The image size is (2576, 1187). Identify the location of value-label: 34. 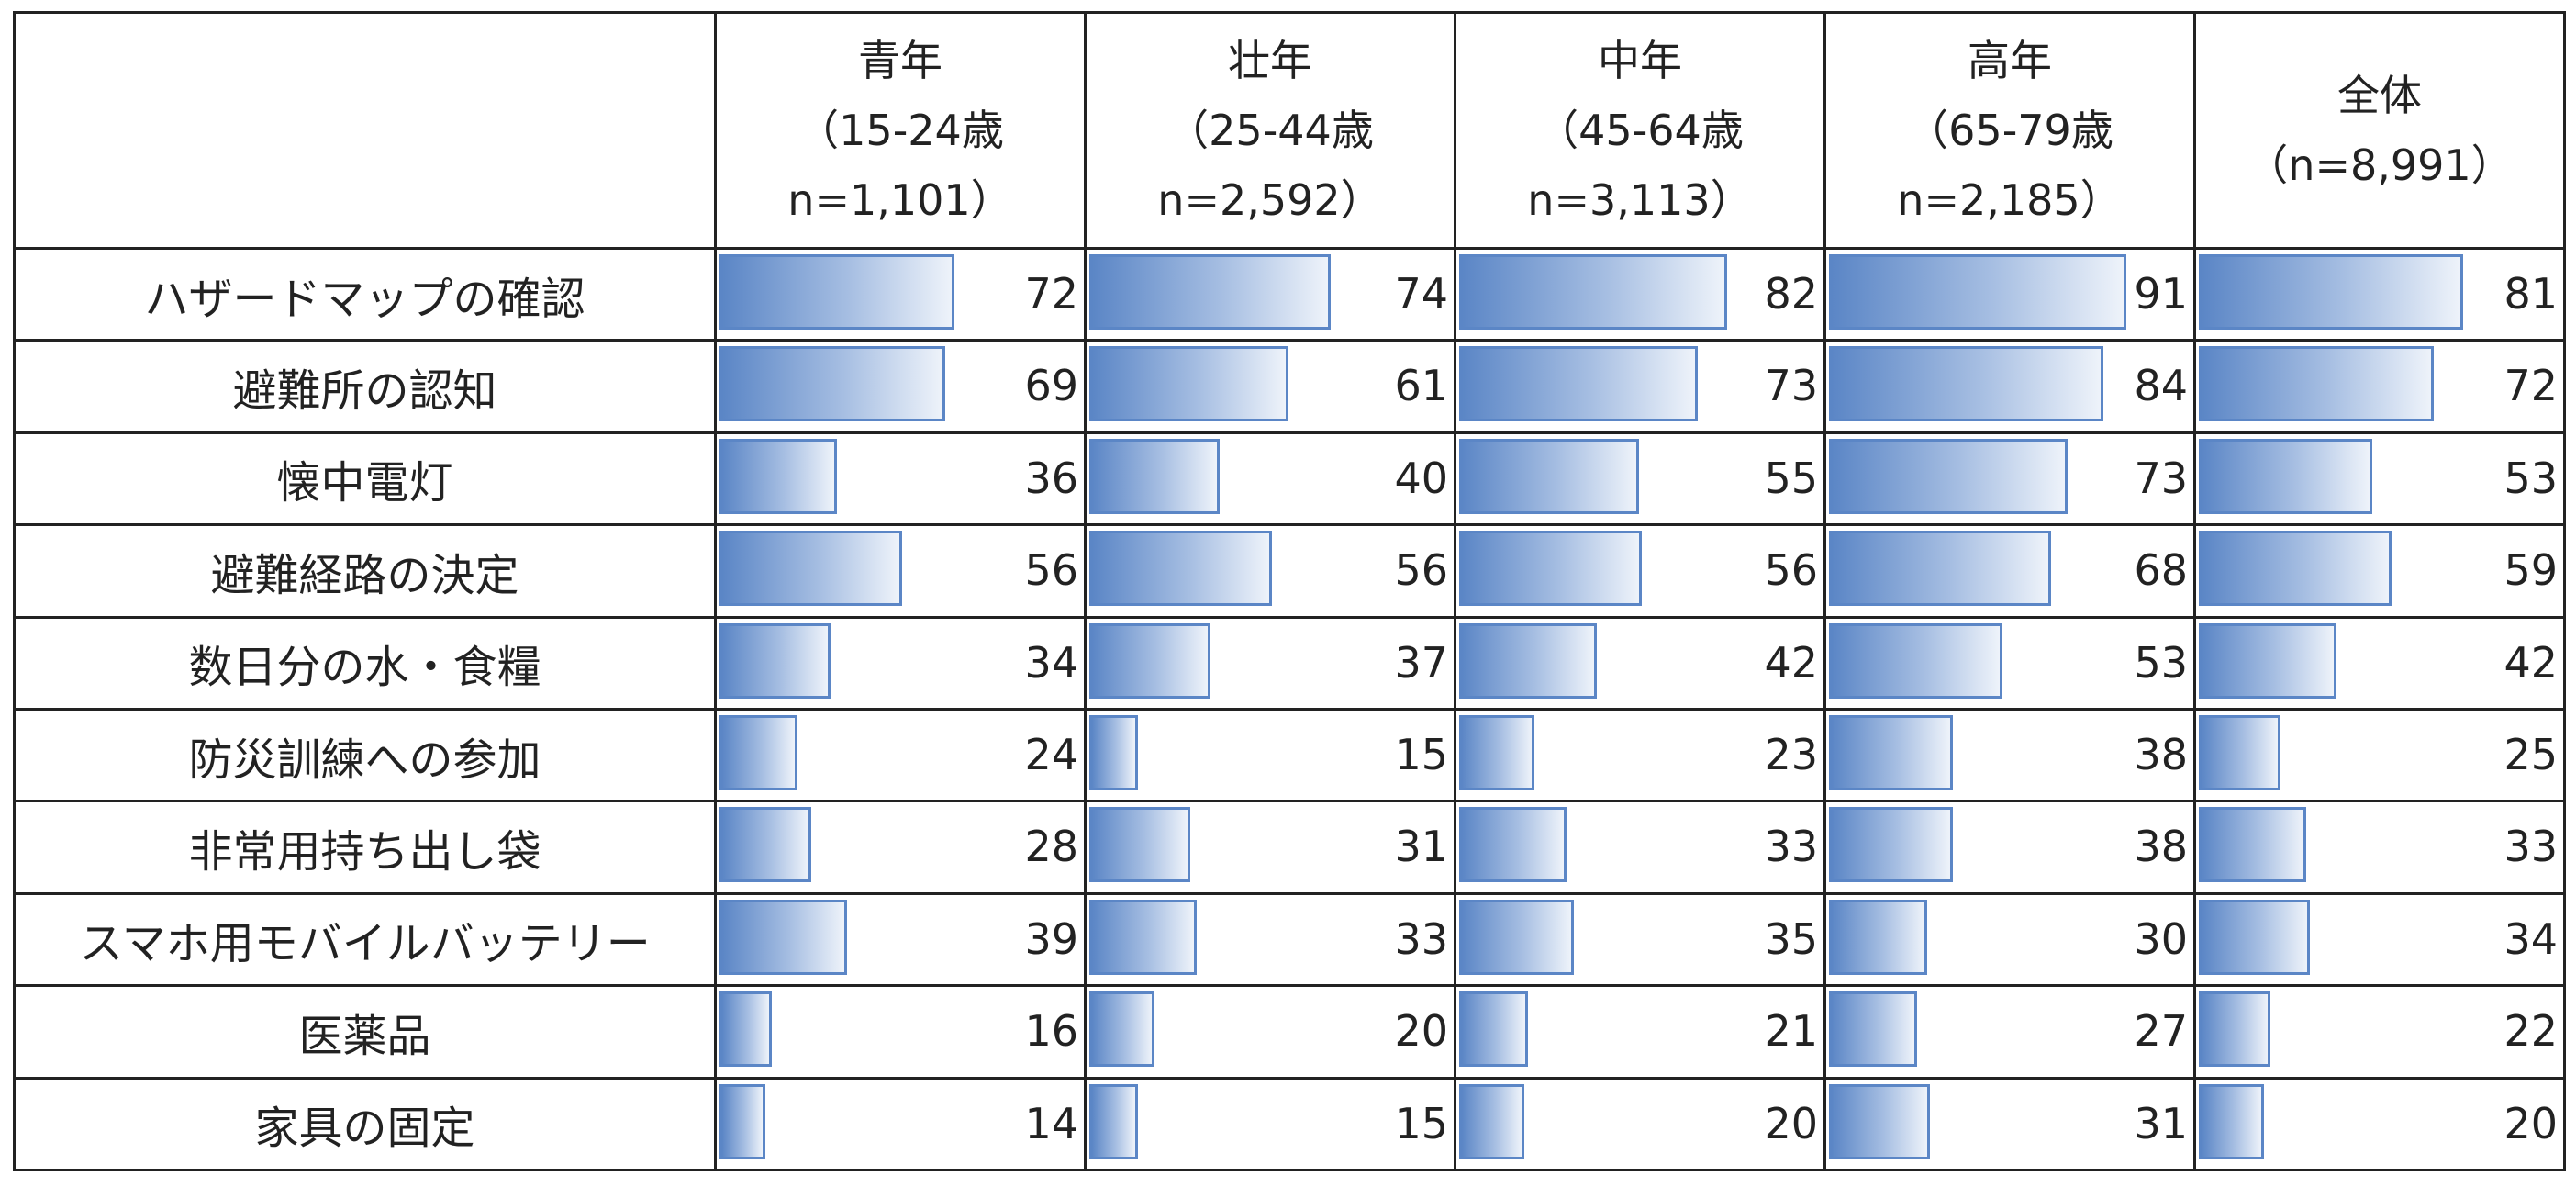
(1051, 662).